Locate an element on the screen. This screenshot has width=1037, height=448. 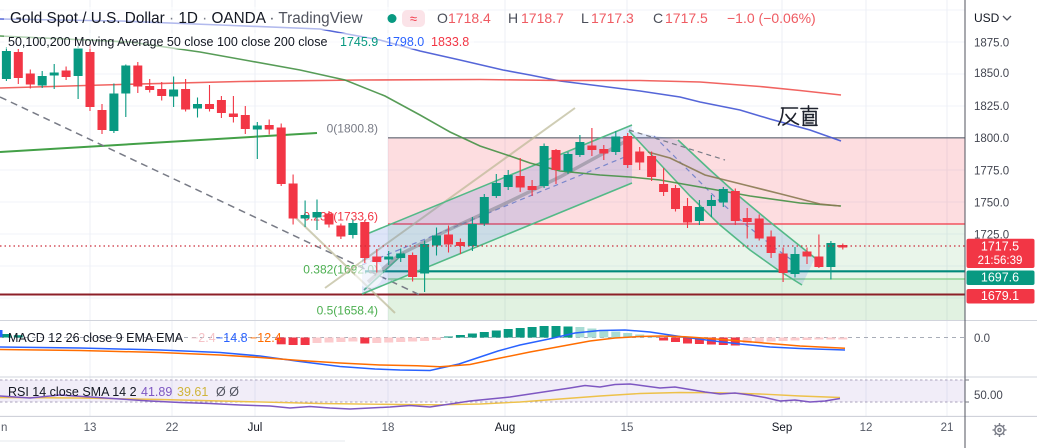
svg-text: 1679.1 is located at coordinates (1000, 296).